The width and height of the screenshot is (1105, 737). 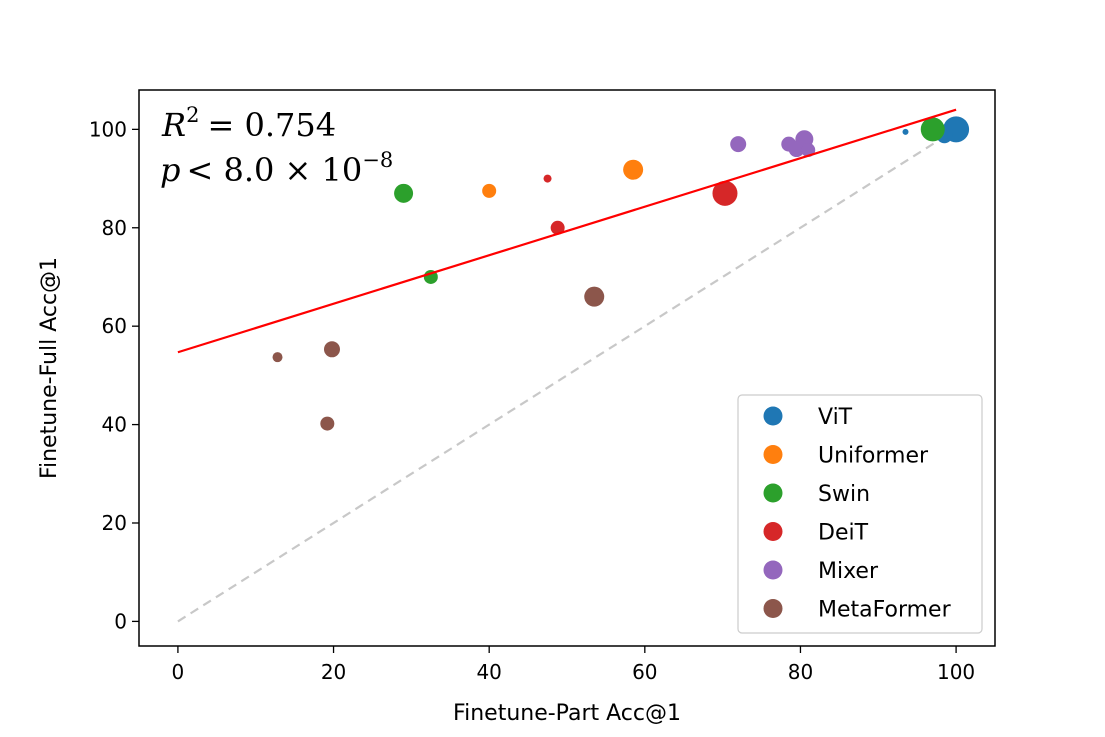 I want to click on y-axis-ticks: 0 20 40 60 80 100, so click(x=114, y=375).